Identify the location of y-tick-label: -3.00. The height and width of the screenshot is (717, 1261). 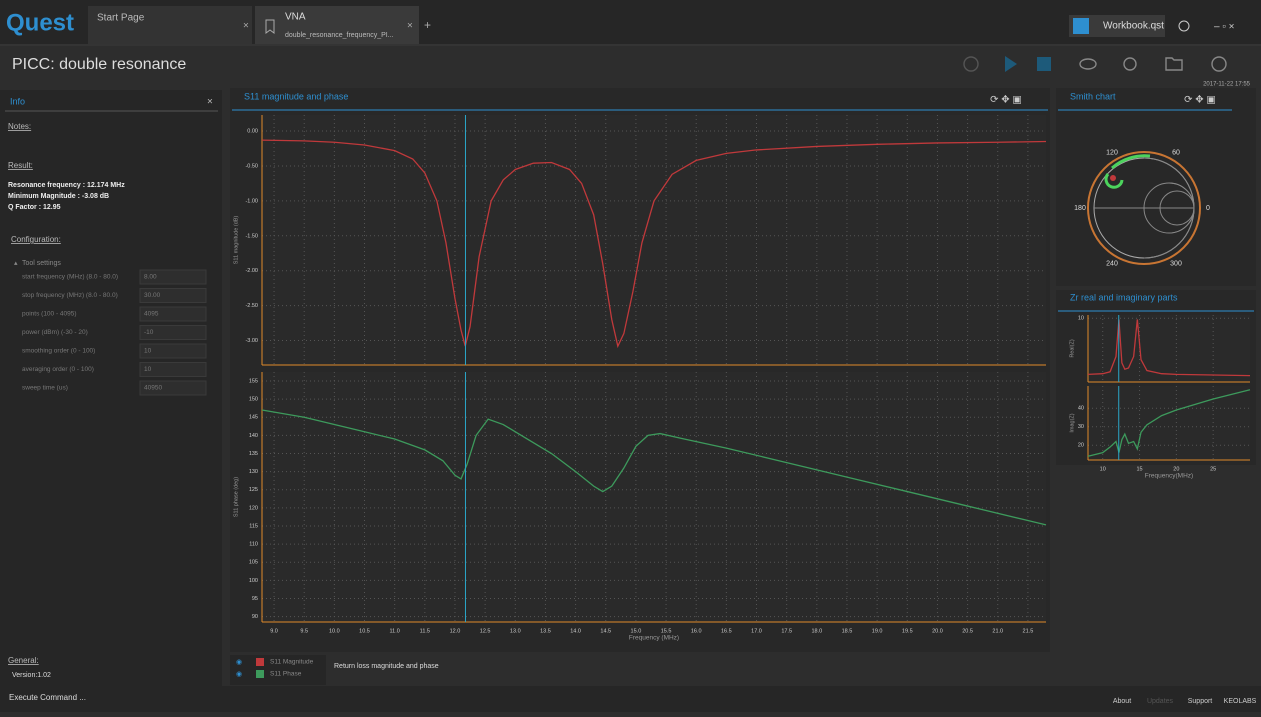
(251, 341).